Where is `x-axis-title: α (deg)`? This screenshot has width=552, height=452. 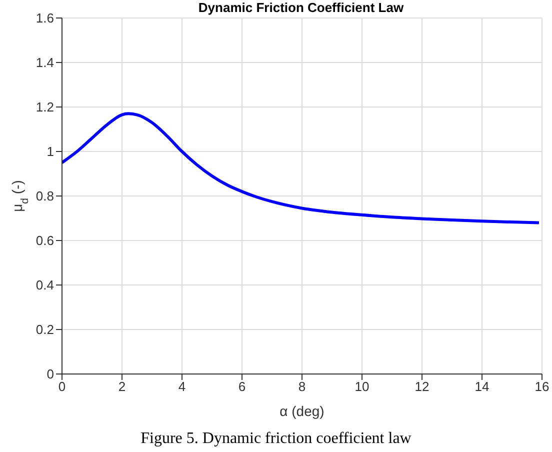 x-axis-title: α (deg) is located at coordinates (302, 411).